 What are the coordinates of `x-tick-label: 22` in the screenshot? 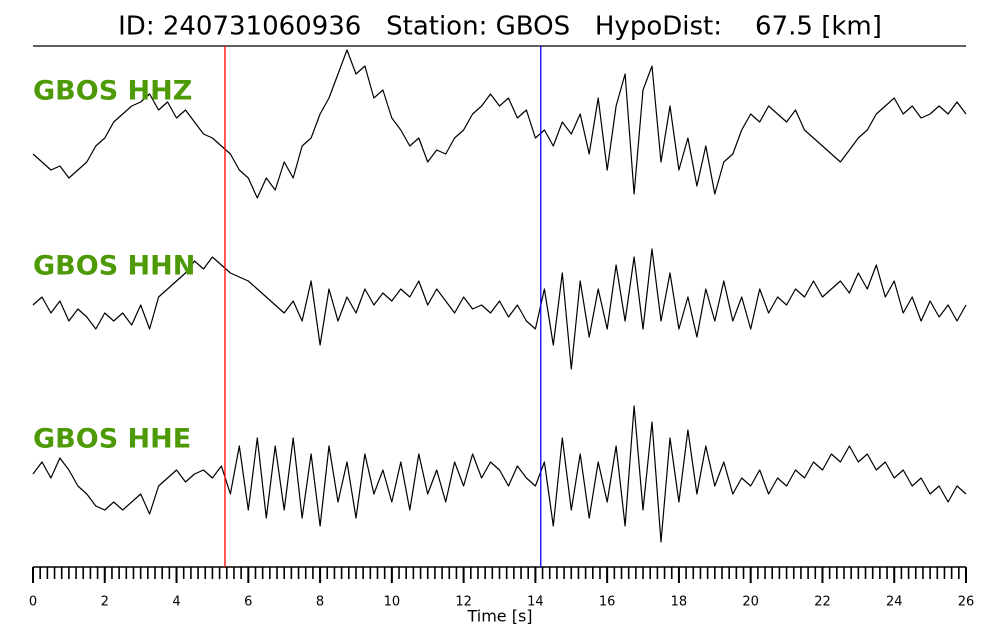 It's located at (822, 602).